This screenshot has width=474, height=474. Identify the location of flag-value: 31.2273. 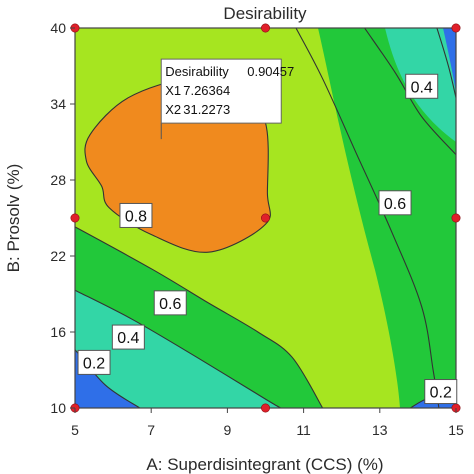
(206, 109).